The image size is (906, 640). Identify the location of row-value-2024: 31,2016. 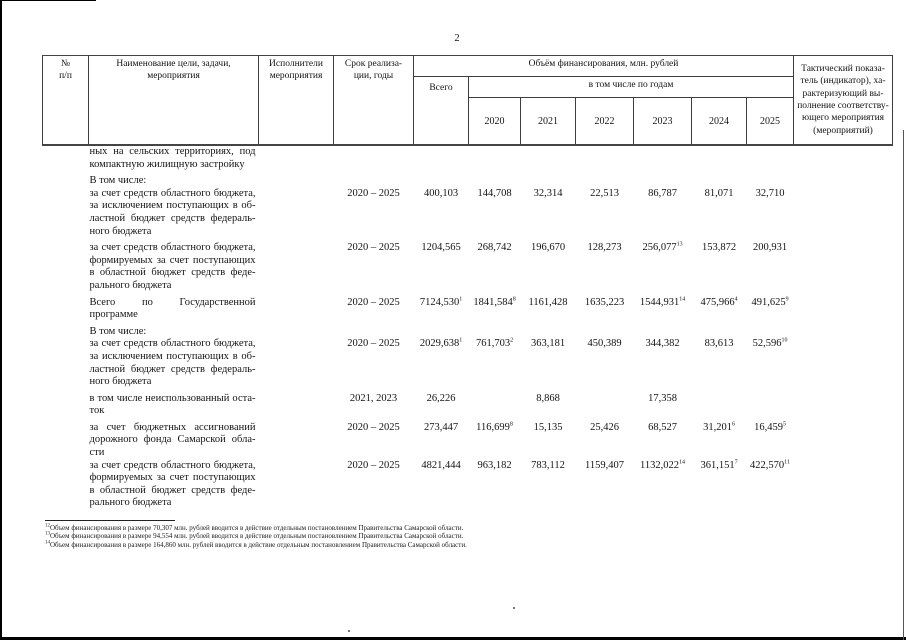
(719, 427).